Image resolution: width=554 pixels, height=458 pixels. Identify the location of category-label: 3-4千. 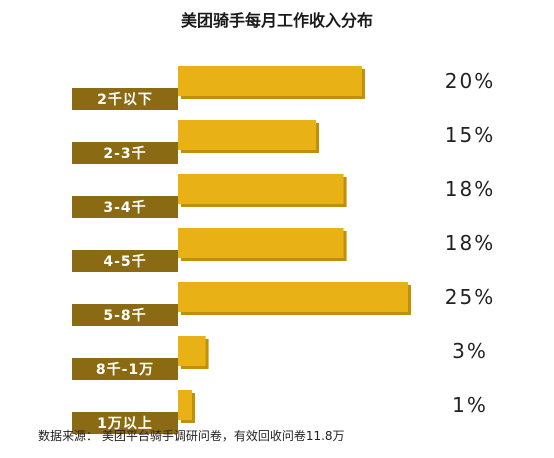
(124, 207).